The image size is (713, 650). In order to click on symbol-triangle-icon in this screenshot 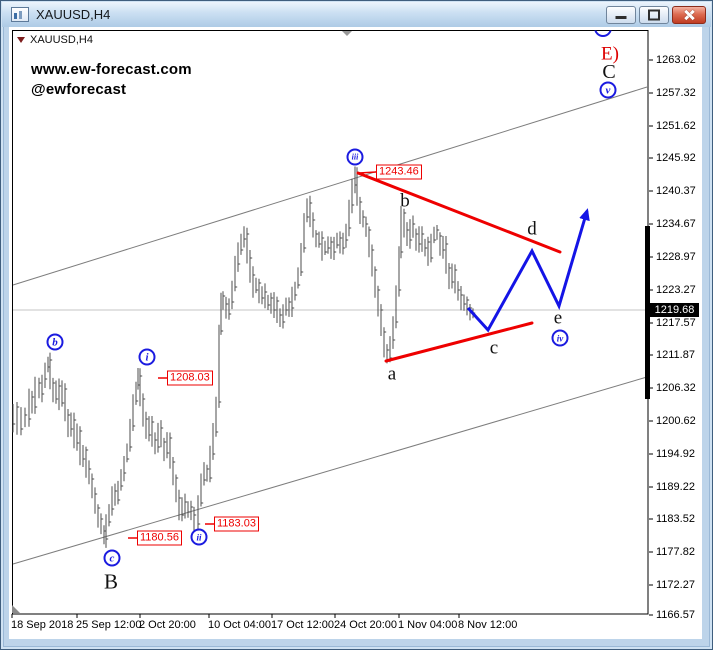, I will do `click(21, 40)`.